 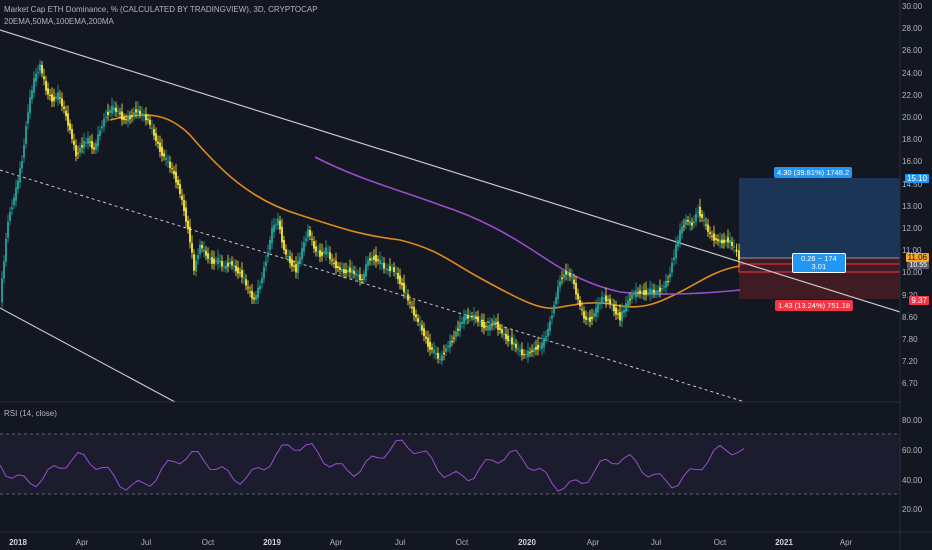 I want to click on rsi-axis-label: 60.00, so click(x=912, y=450).